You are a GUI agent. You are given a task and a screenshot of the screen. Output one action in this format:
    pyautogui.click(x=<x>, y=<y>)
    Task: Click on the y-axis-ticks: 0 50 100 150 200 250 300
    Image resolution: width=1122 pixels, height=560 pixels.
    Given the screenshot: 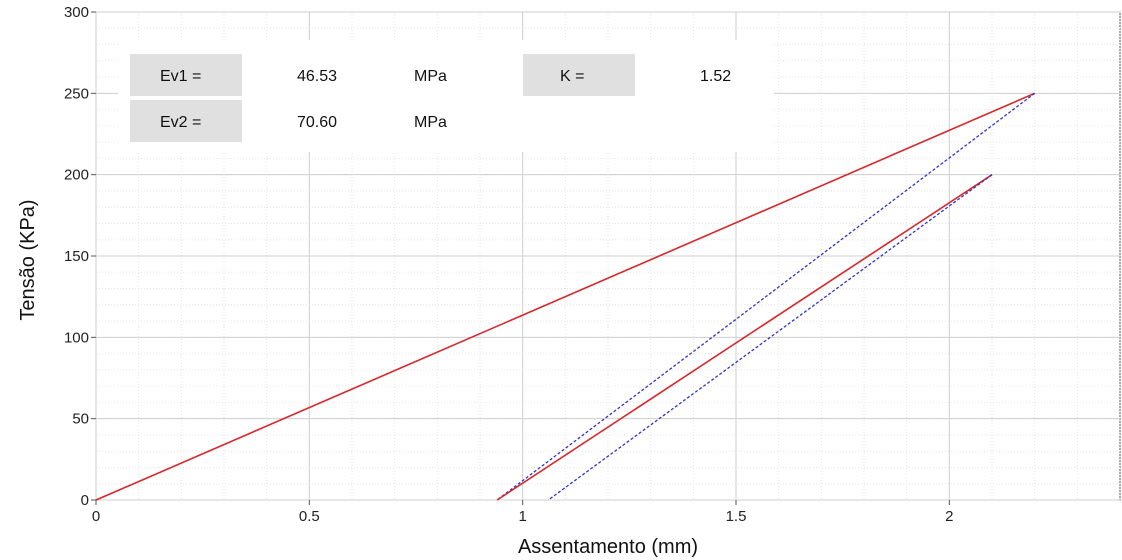 What is the action you would take?
    pyautogui.click(x=80, y=256)
    